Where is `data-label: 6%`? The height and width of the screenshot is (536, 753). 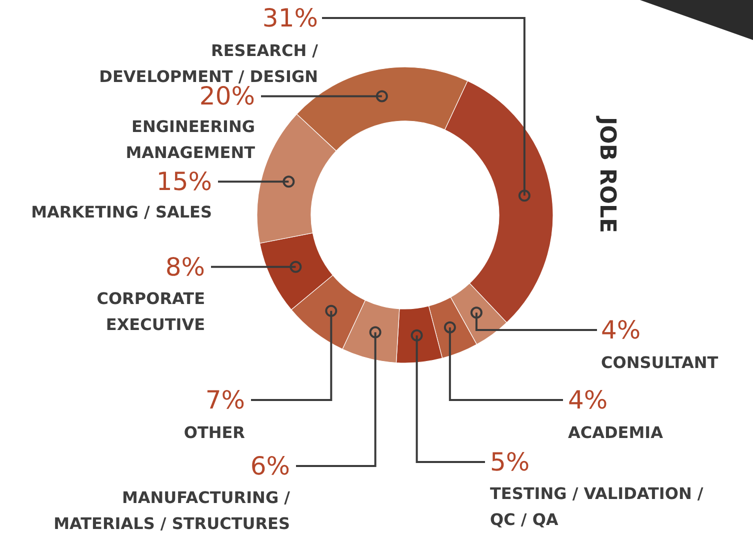 data-label: 6% is located at coordinates (270, 466).